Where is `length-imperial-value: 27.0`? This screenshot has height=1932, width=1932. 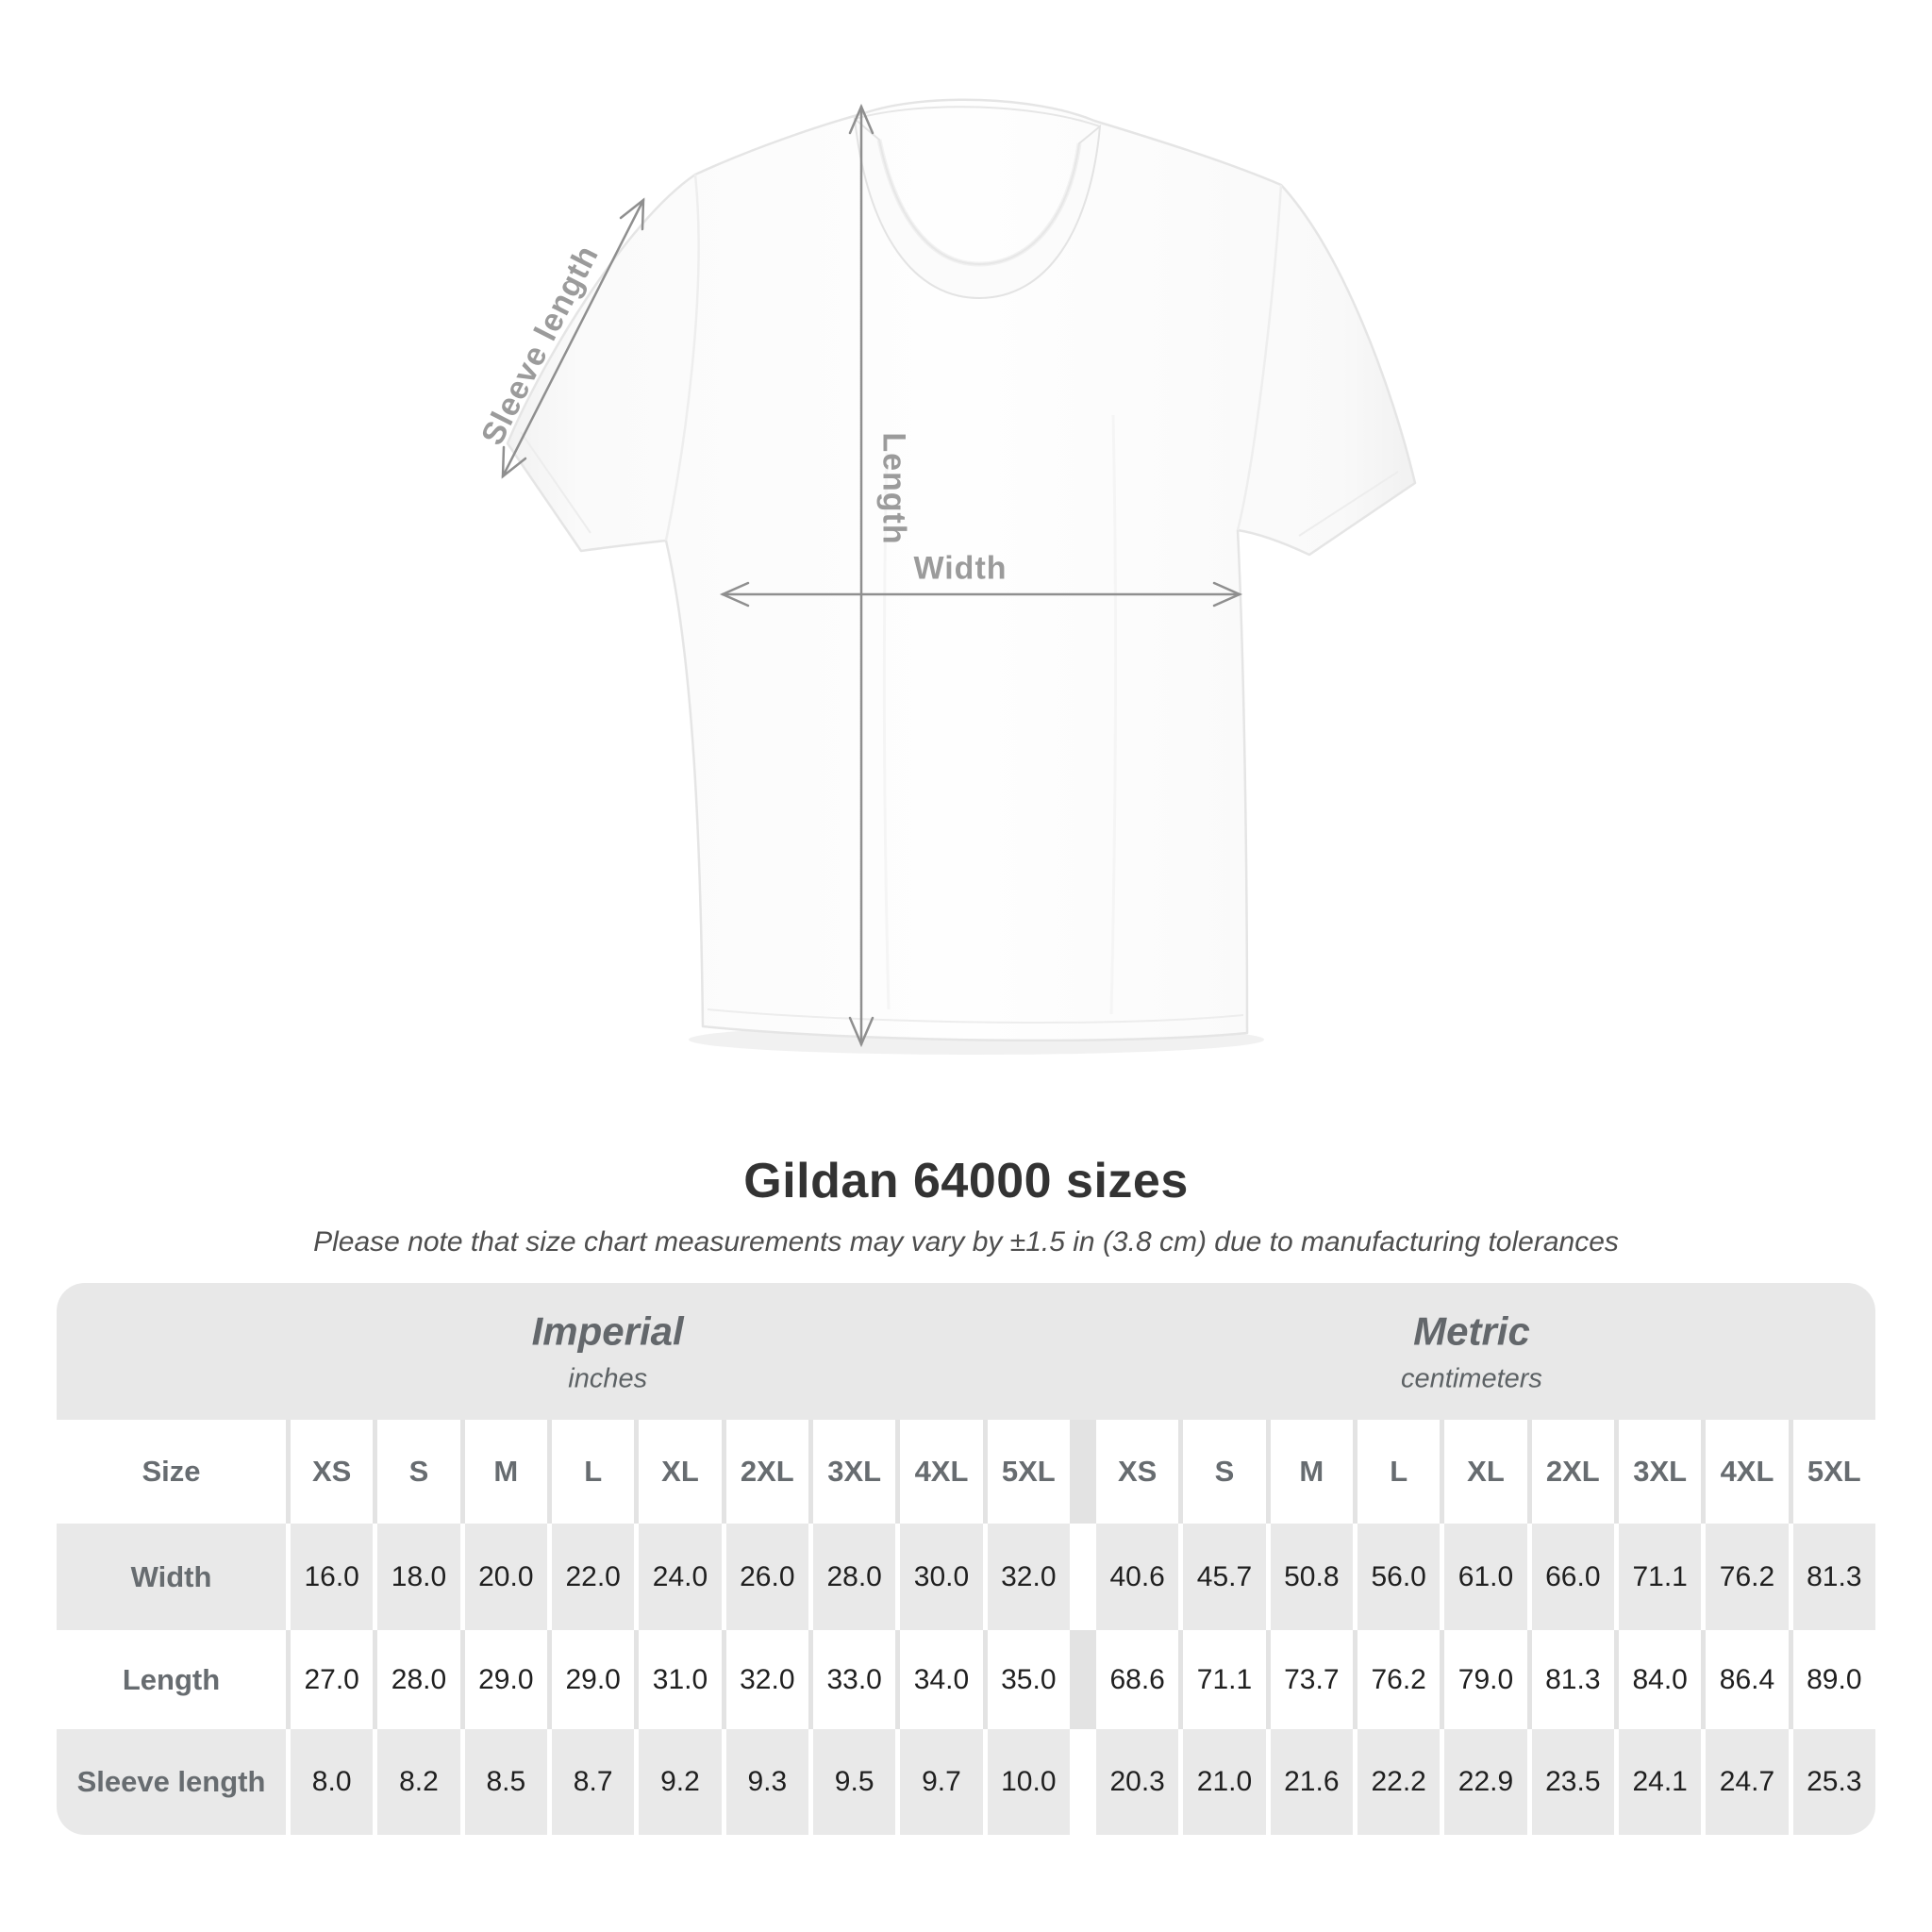
length-imperial-value: 27.0 is located at coordinates (333, 1679).